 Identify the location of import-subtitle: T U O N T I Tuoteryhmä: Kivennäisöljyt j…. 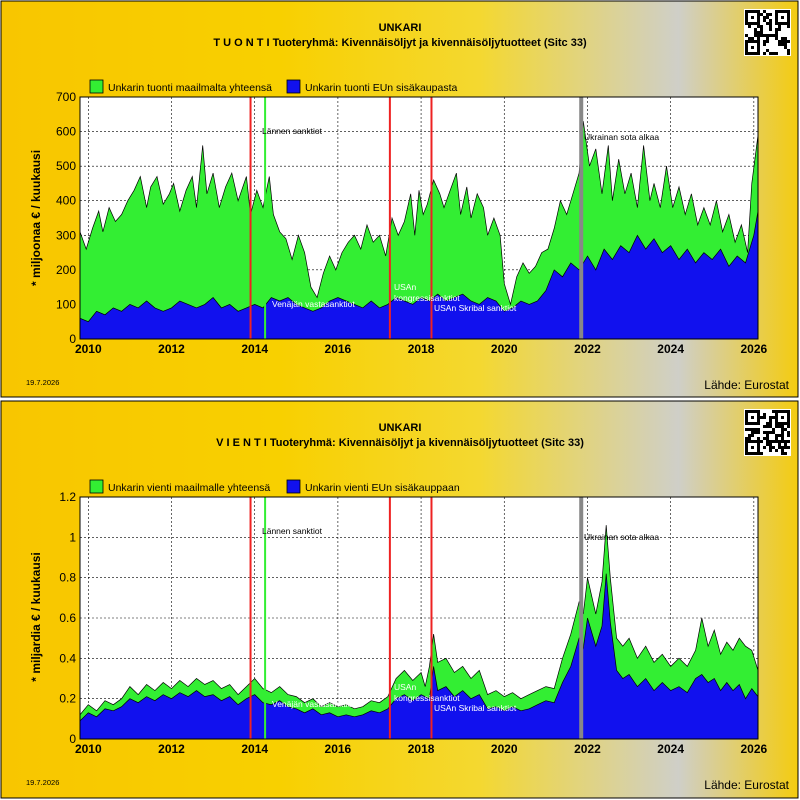
(400, 43).